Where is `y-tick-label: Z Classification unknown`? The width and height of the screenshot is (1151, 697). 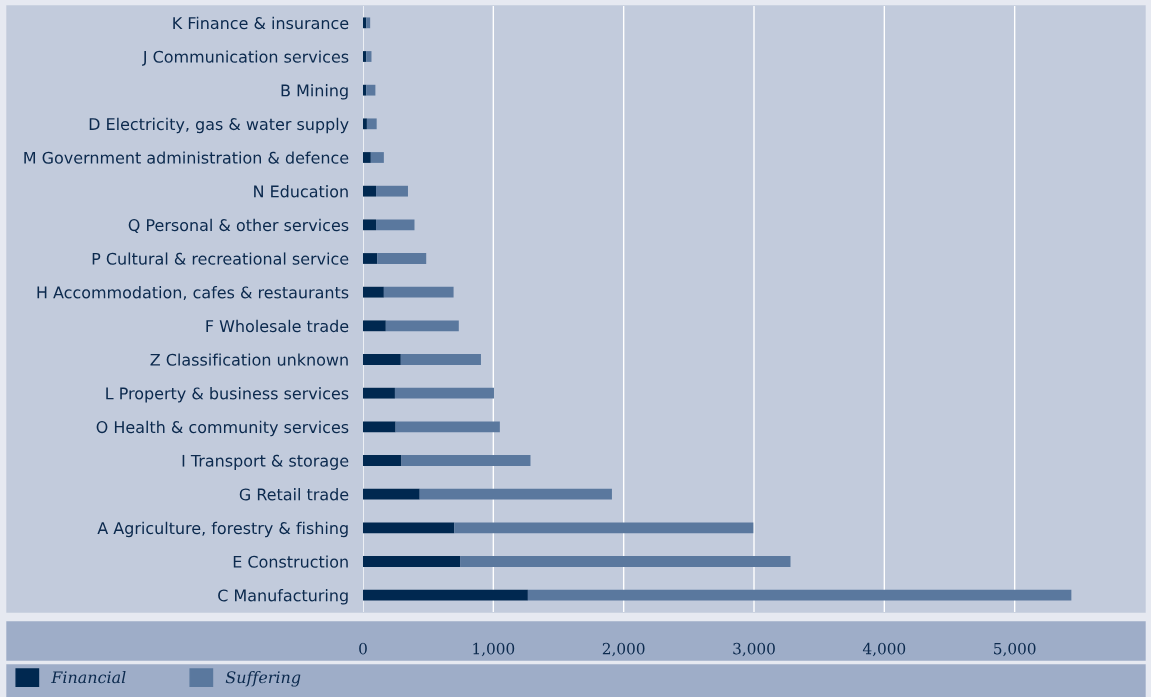
y-tick-label: Z Classification unknown is located at coordinates (249, 359).